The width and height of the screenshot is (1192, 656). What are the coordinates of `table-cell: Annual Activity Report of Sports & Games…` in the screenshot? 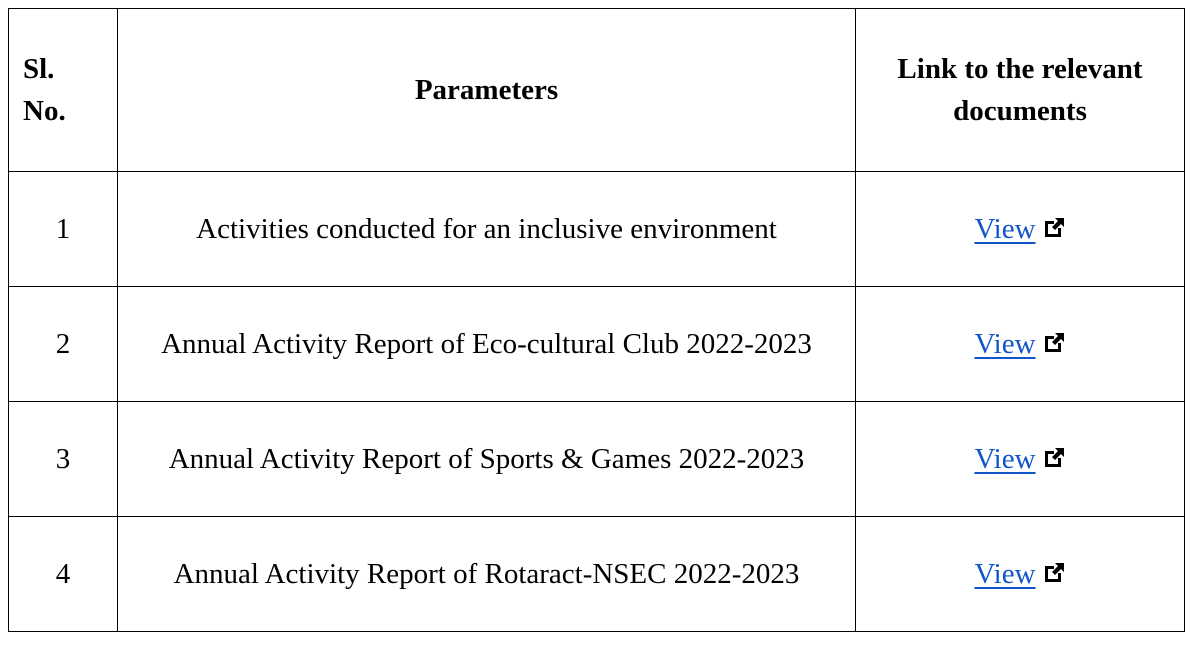 It's located at (486, 459).